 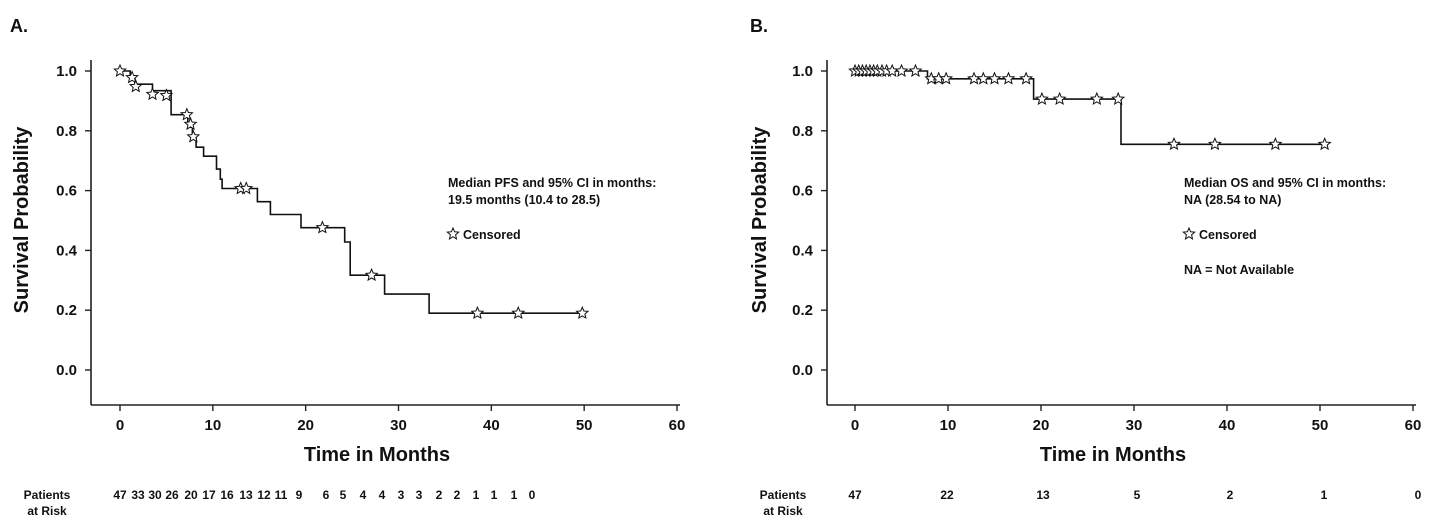 What do you see at coordinates (439, 495) in the screenshot?
I see `panel-a-risk-value: 2` at bounding box center [439, 495].